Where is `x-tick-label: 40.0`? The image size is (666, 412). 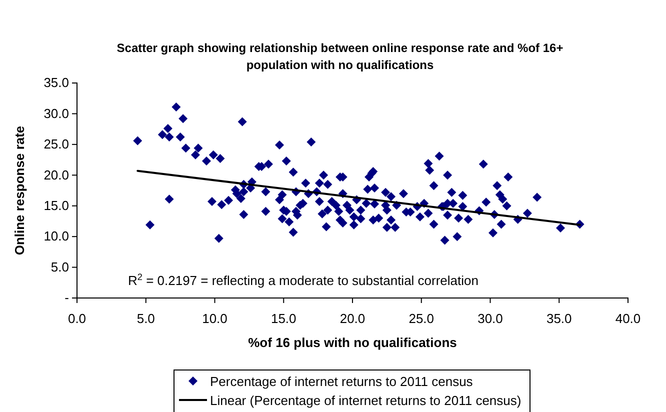 x-tick-label: 40.0 is located at coordinates (628, 318).